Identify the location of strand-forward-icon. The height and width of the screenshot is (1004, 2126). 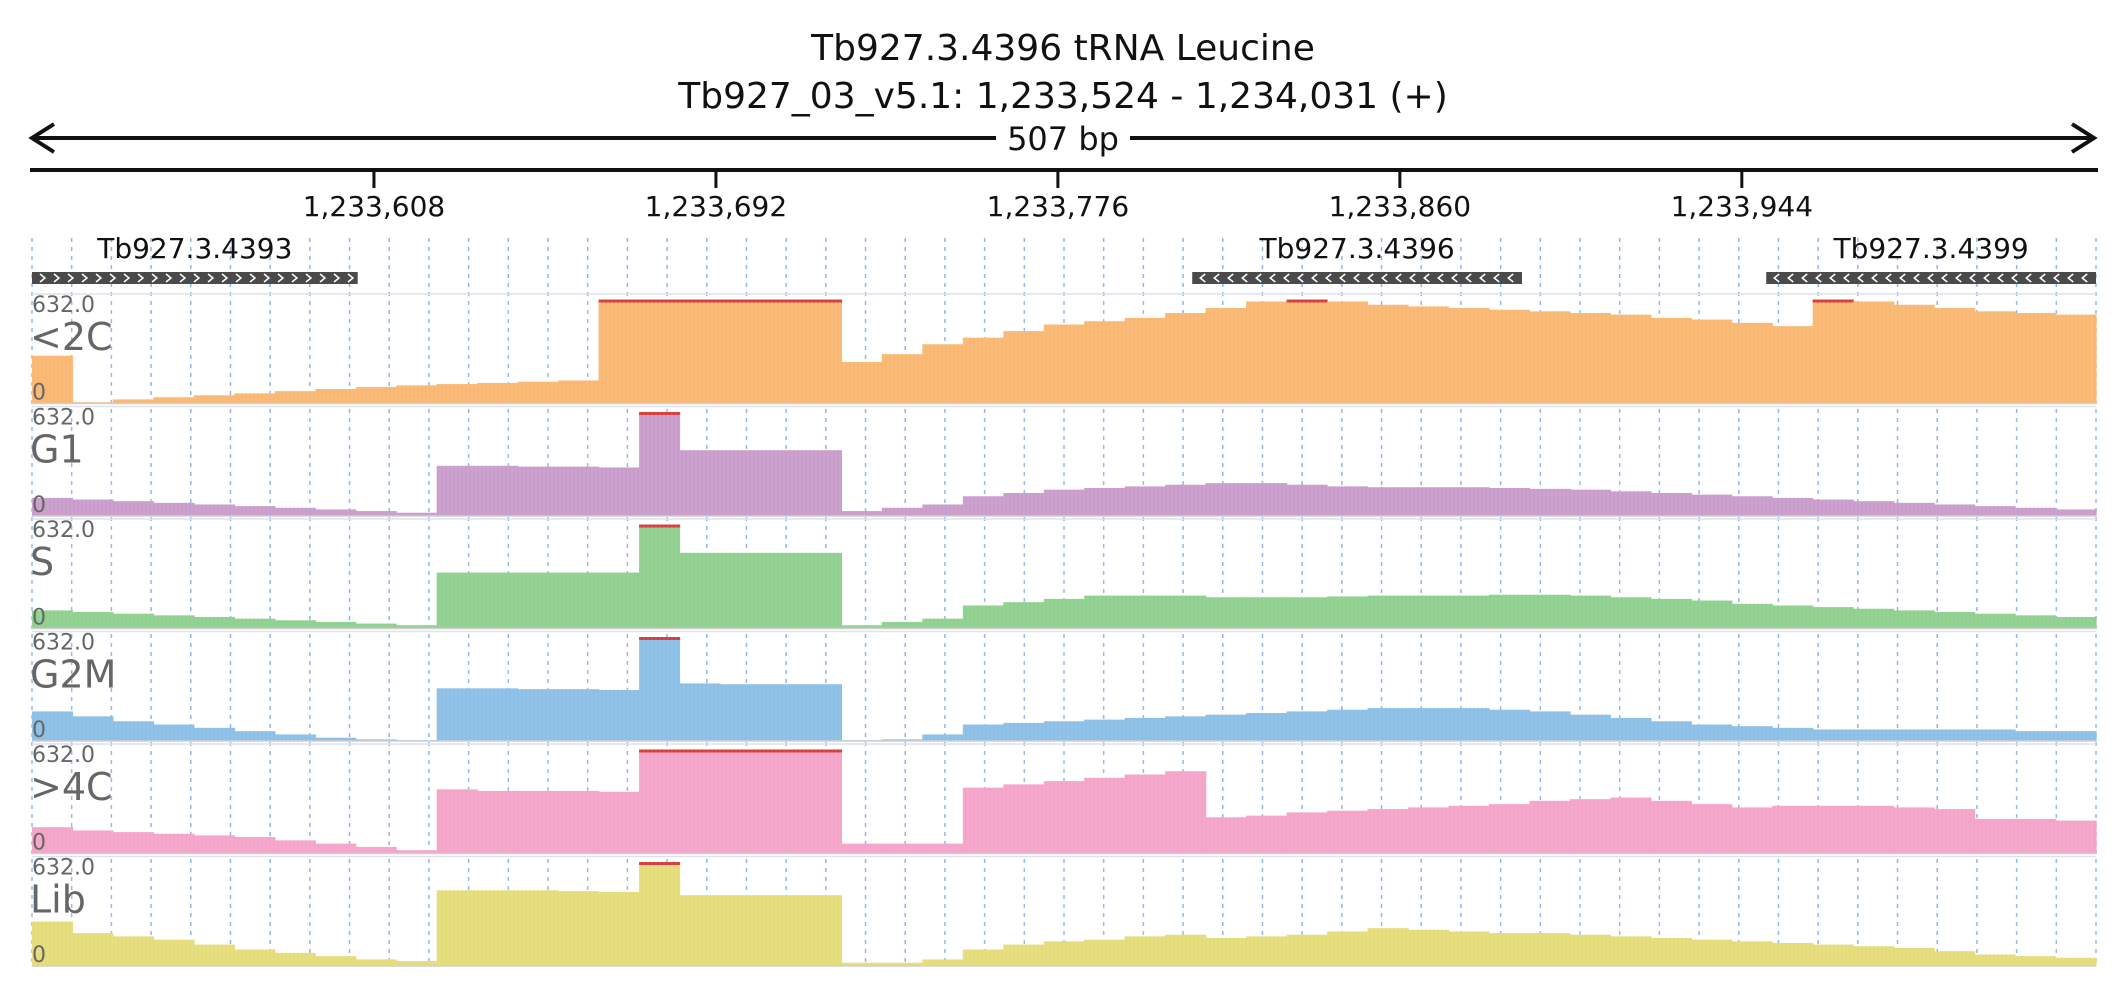
(197, 278).